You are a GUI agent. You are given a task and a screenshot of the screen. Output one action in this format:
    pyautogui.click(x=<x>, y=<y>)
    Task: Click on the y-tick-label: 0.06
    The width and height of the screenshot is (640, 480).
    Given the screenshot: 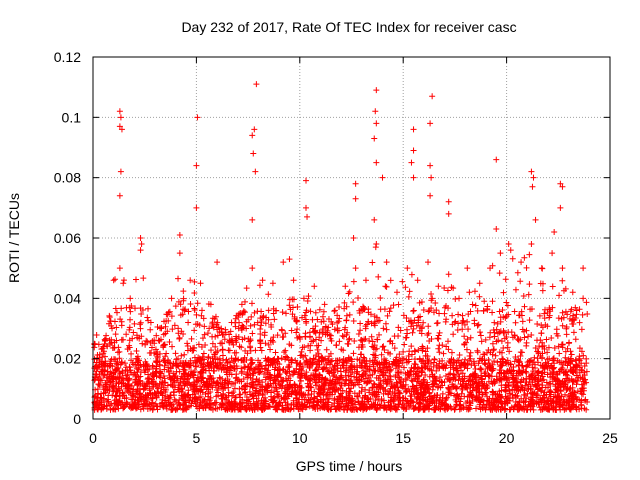 What is the action you would take?
    pyautogui.click(x=67, y=238)
    